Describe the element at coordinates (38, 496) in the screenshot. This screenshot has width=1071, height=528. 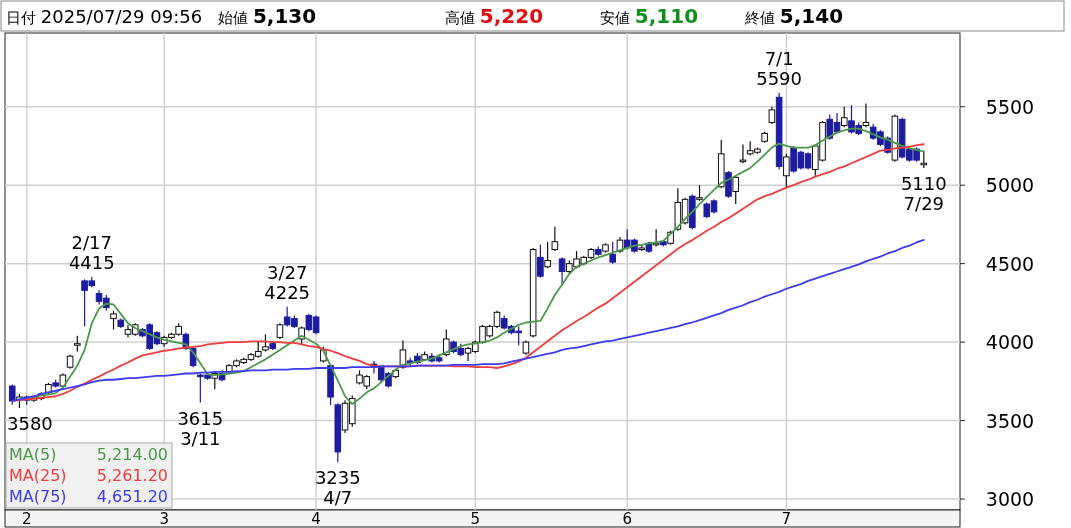
I see `text: MA(75)` at that location.